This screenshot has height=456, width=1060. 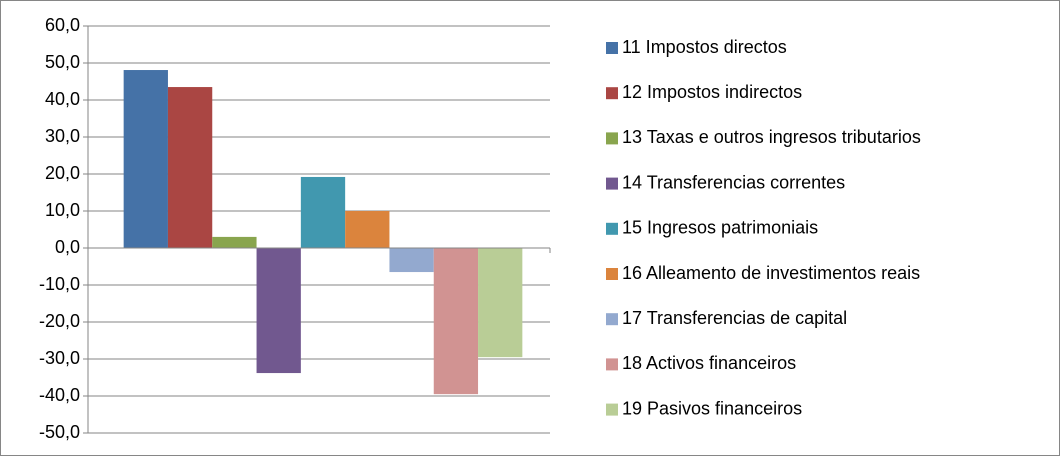 I want to click on y-tick-label: -30,0, so click(x=59, y=358).